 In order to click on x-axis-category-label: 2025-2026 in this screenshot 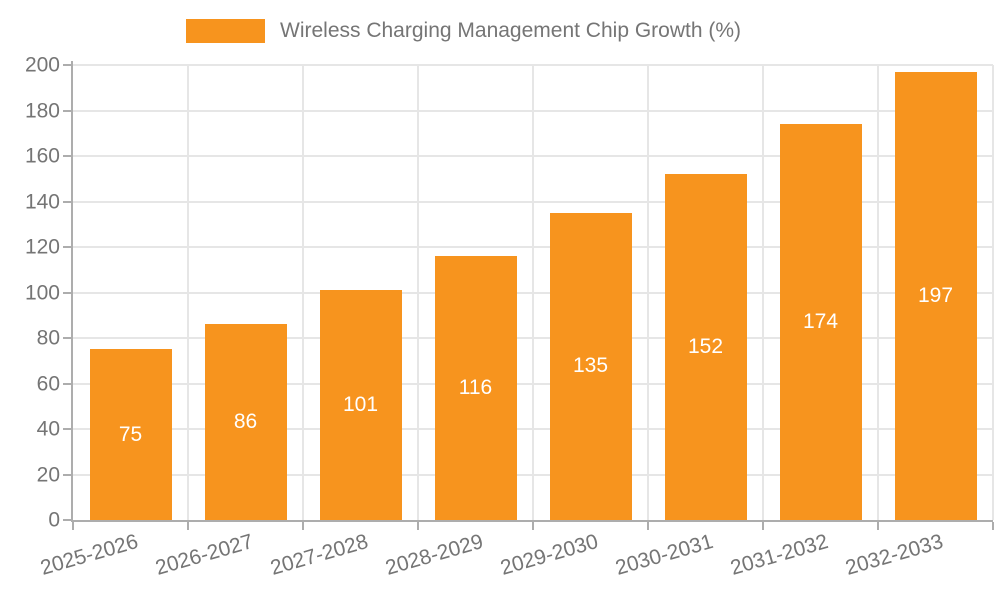, I will do `click(89, 555)`.